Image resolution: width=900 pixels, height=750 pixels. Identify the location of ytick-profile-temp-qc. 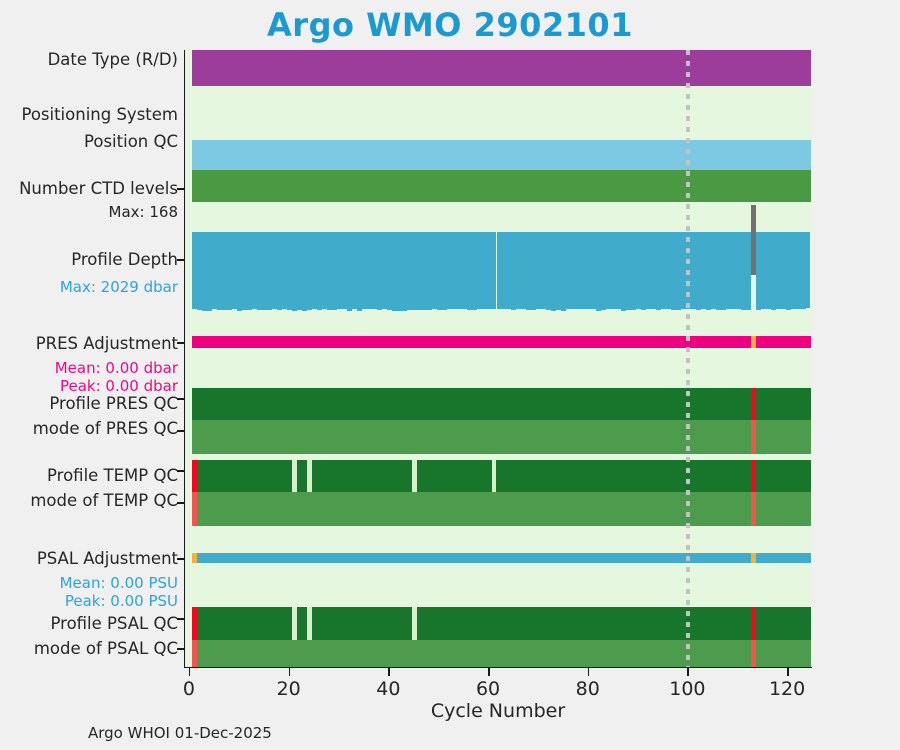
(180, 471).